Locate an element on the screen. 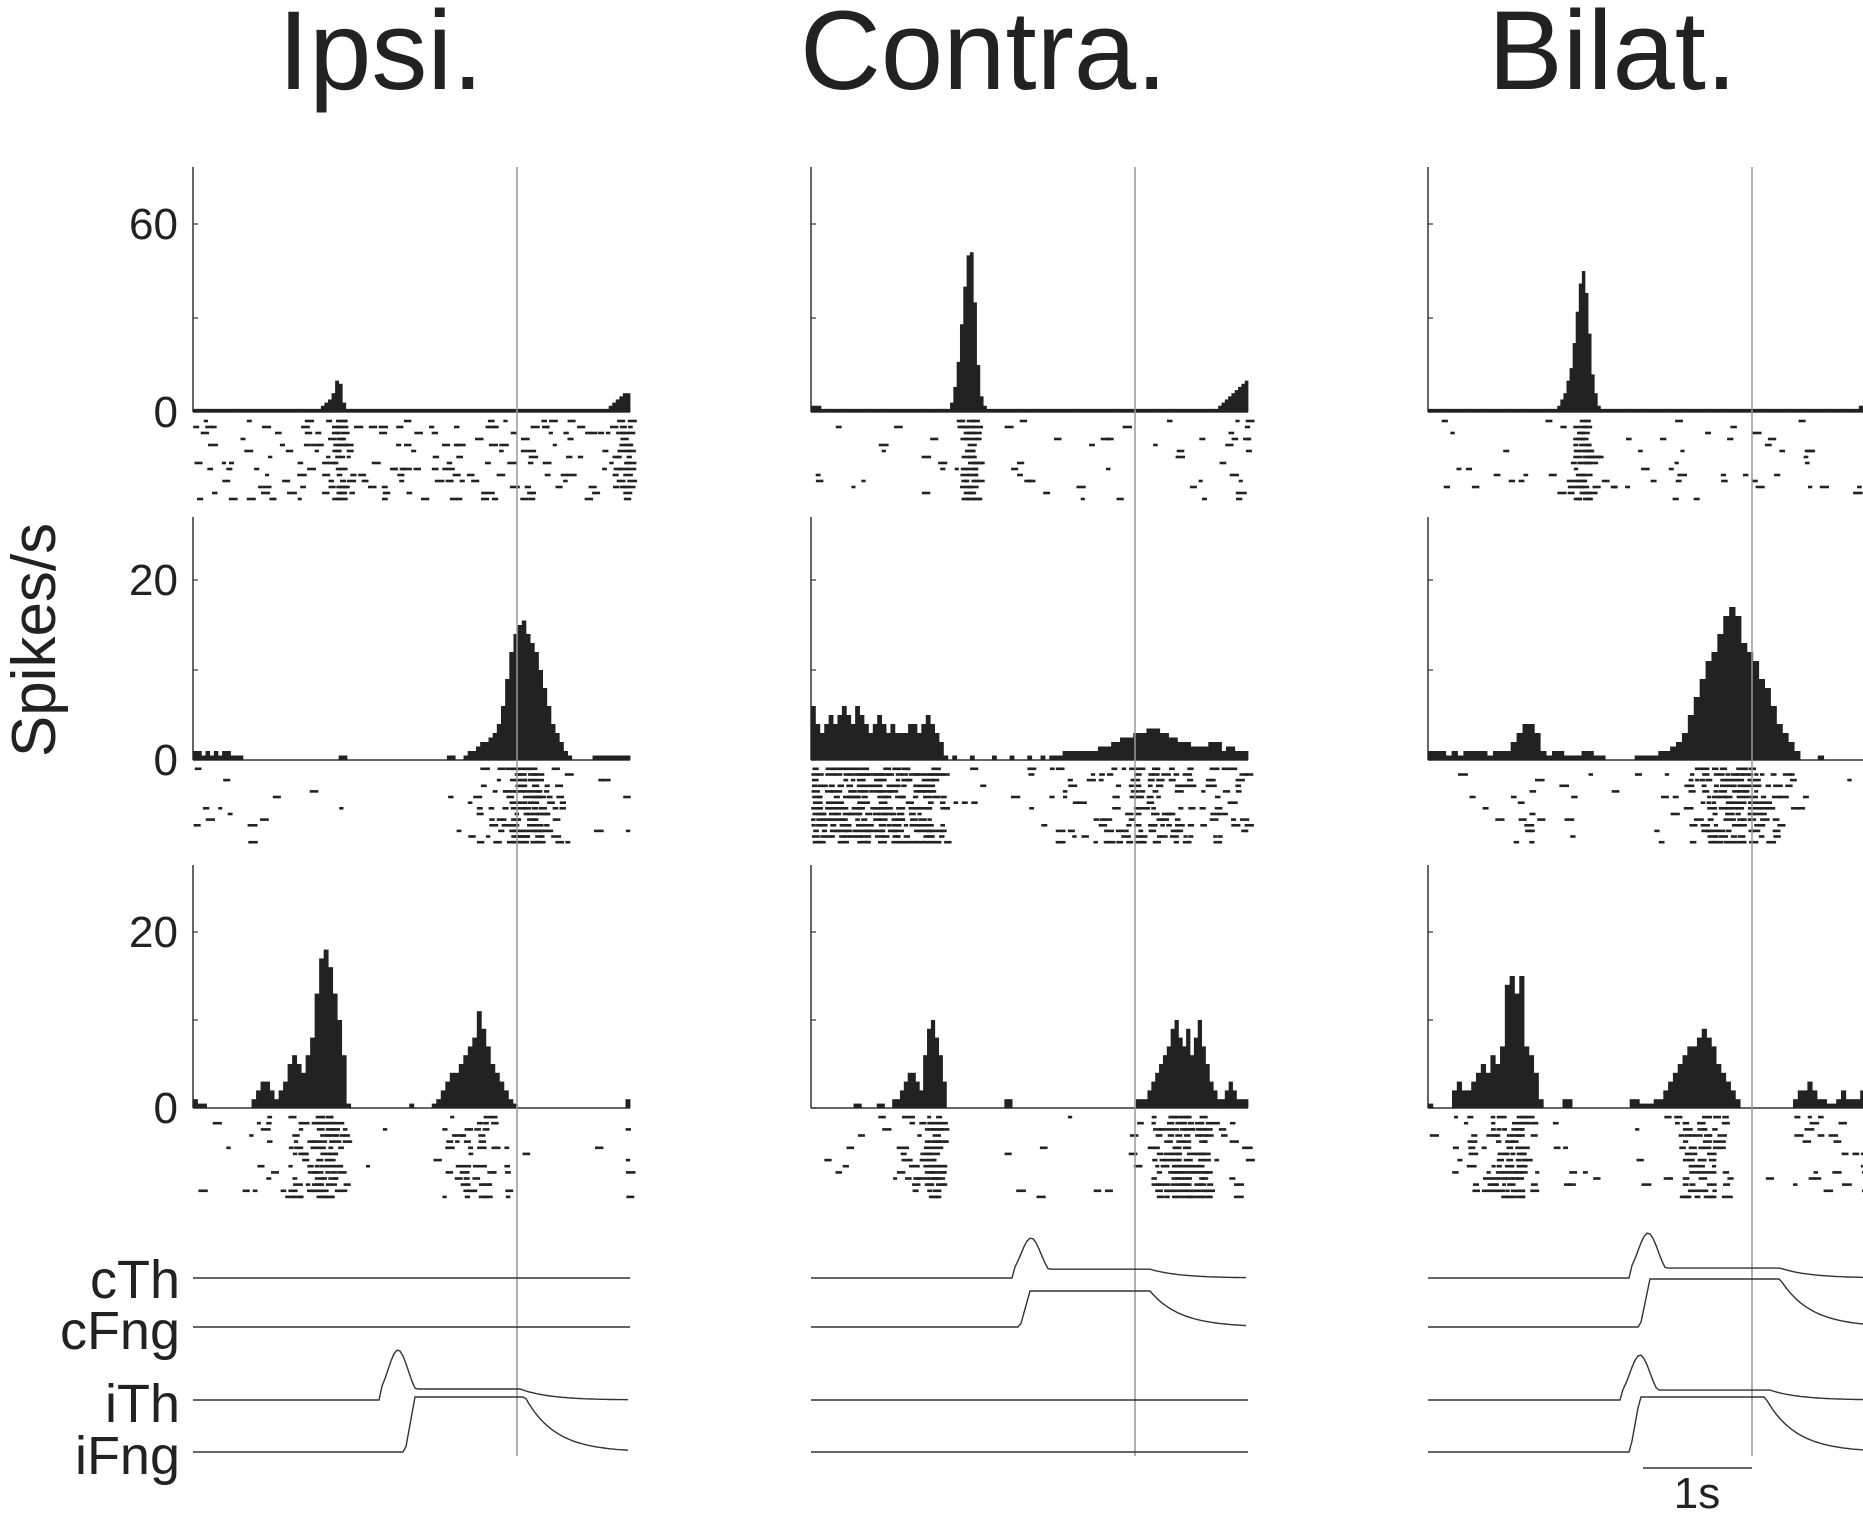 The height and width of the screenshot is (1513, 1863). column-title-bilat: Bilat. is located at coordinates (1612, 56).